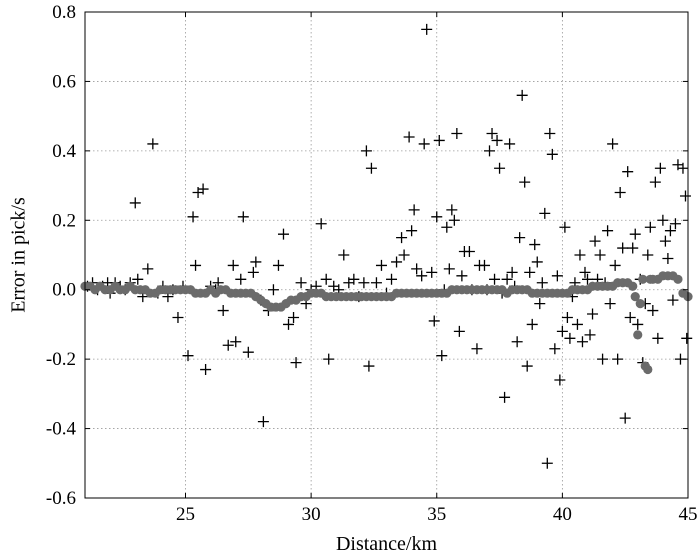 This screenshot has width=700, height=555. Describe the element at coordinates (436, 514) in the screenshot. I see `x-tick-label: 35` at that location.